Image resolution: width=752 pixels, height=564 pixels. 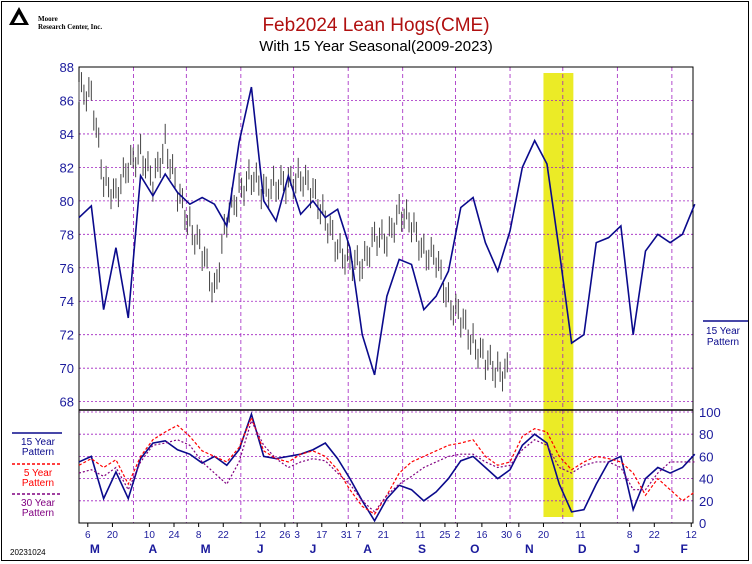 What do you see at coordinates (507, 535) in the screenshot?
I see `x-axis-day-label: 30` at bounding box center [507, 535].